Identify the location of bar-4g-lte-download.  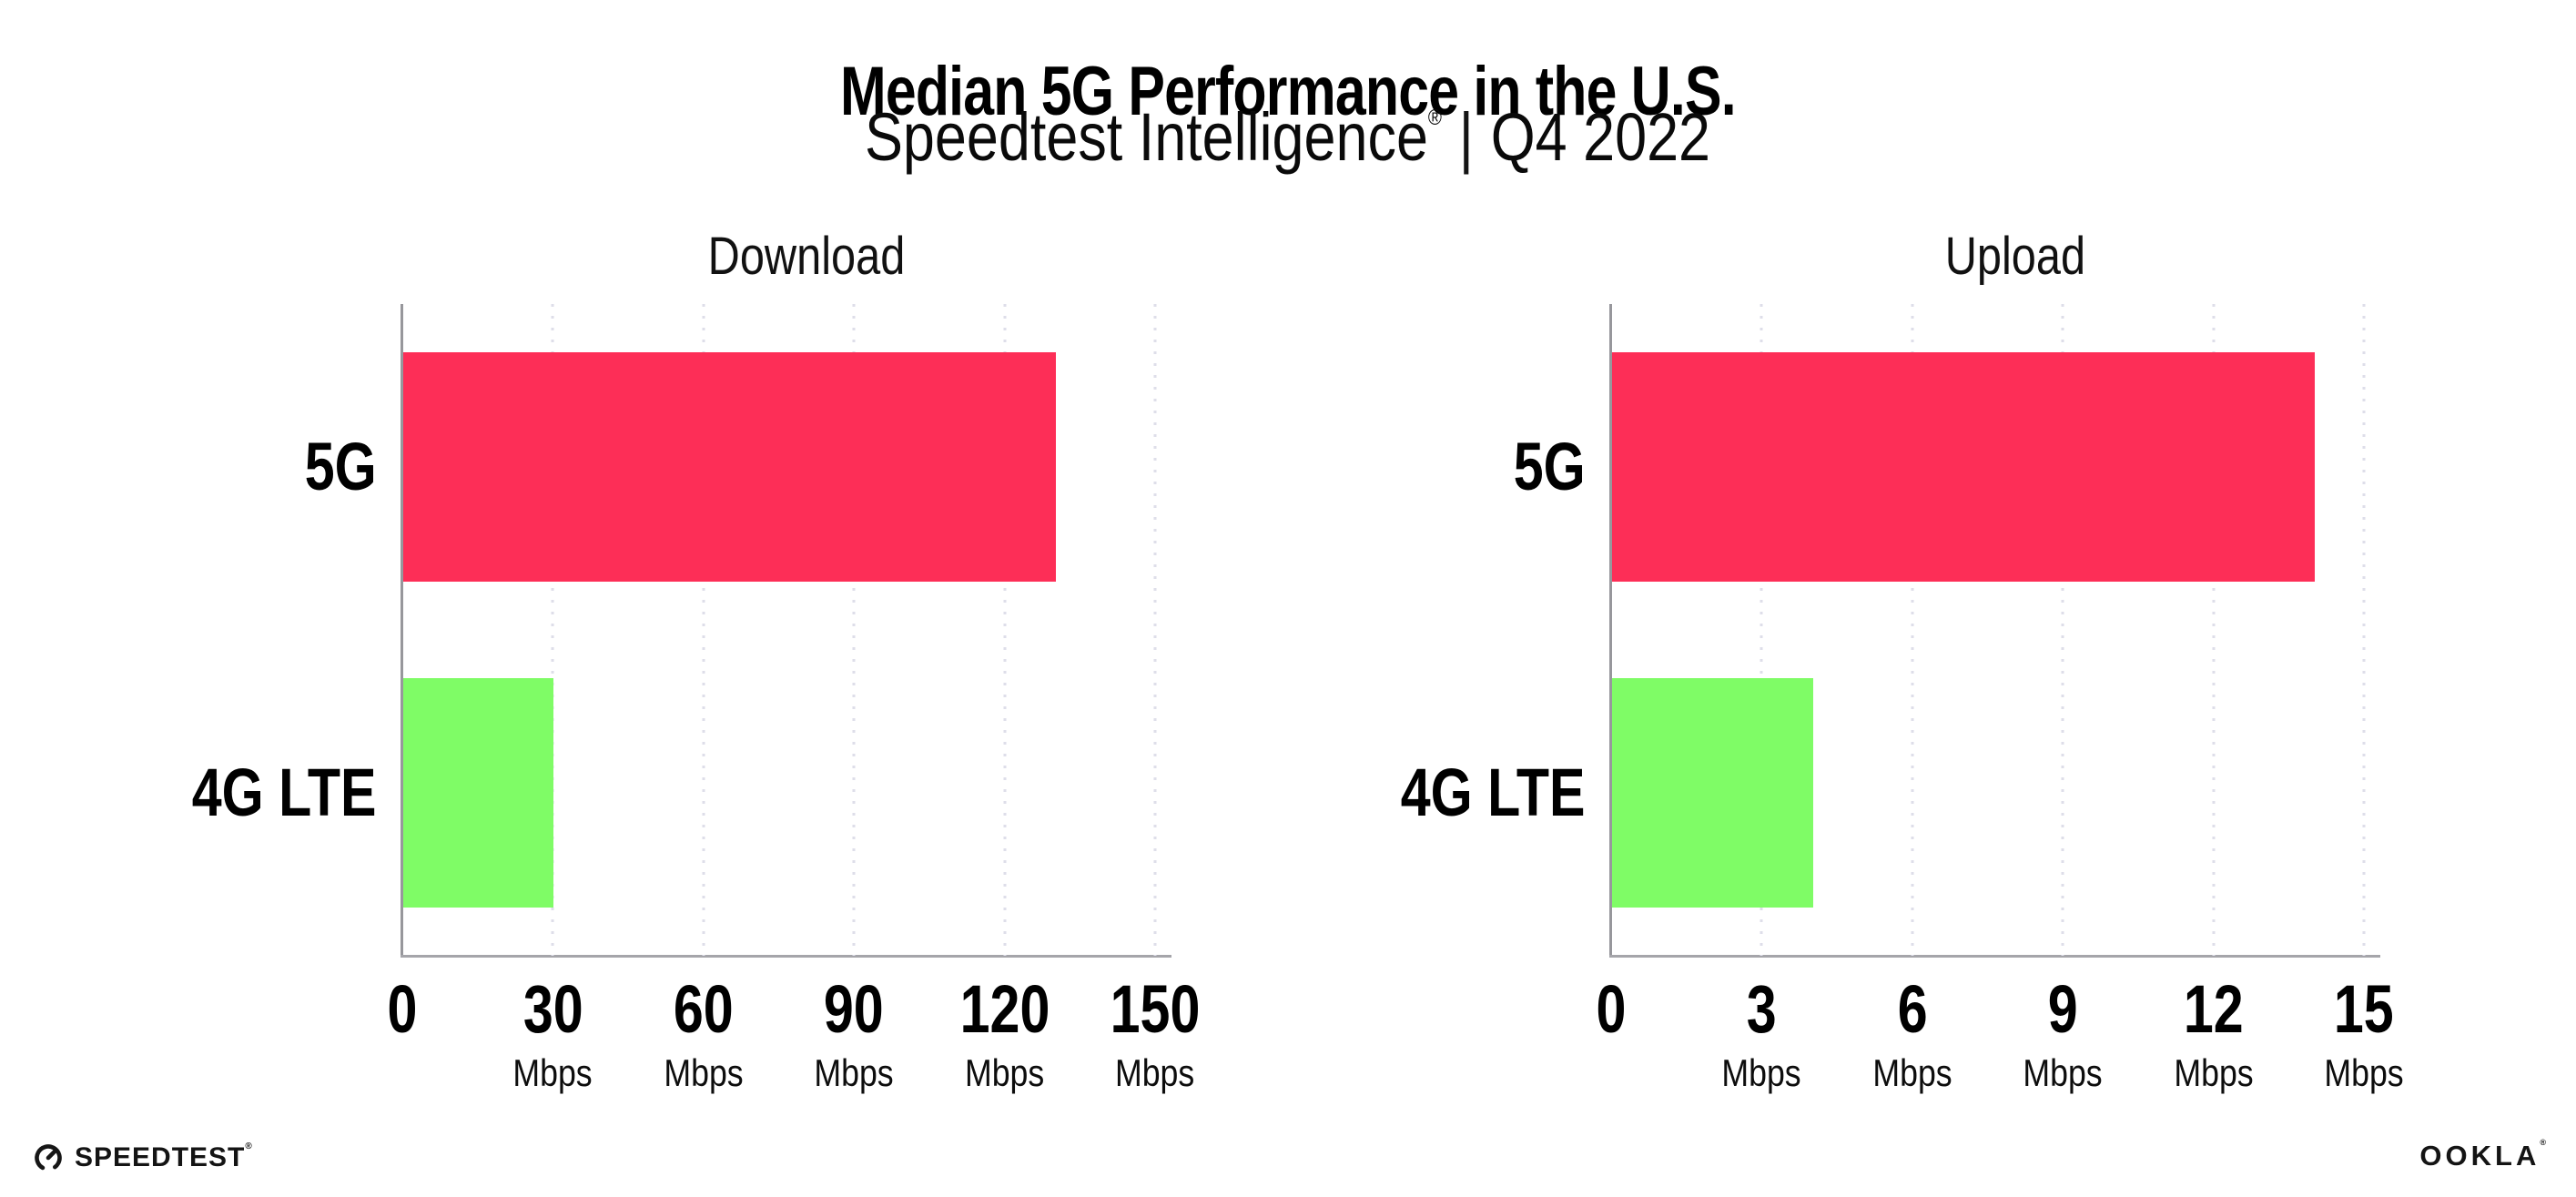
(479, 793).